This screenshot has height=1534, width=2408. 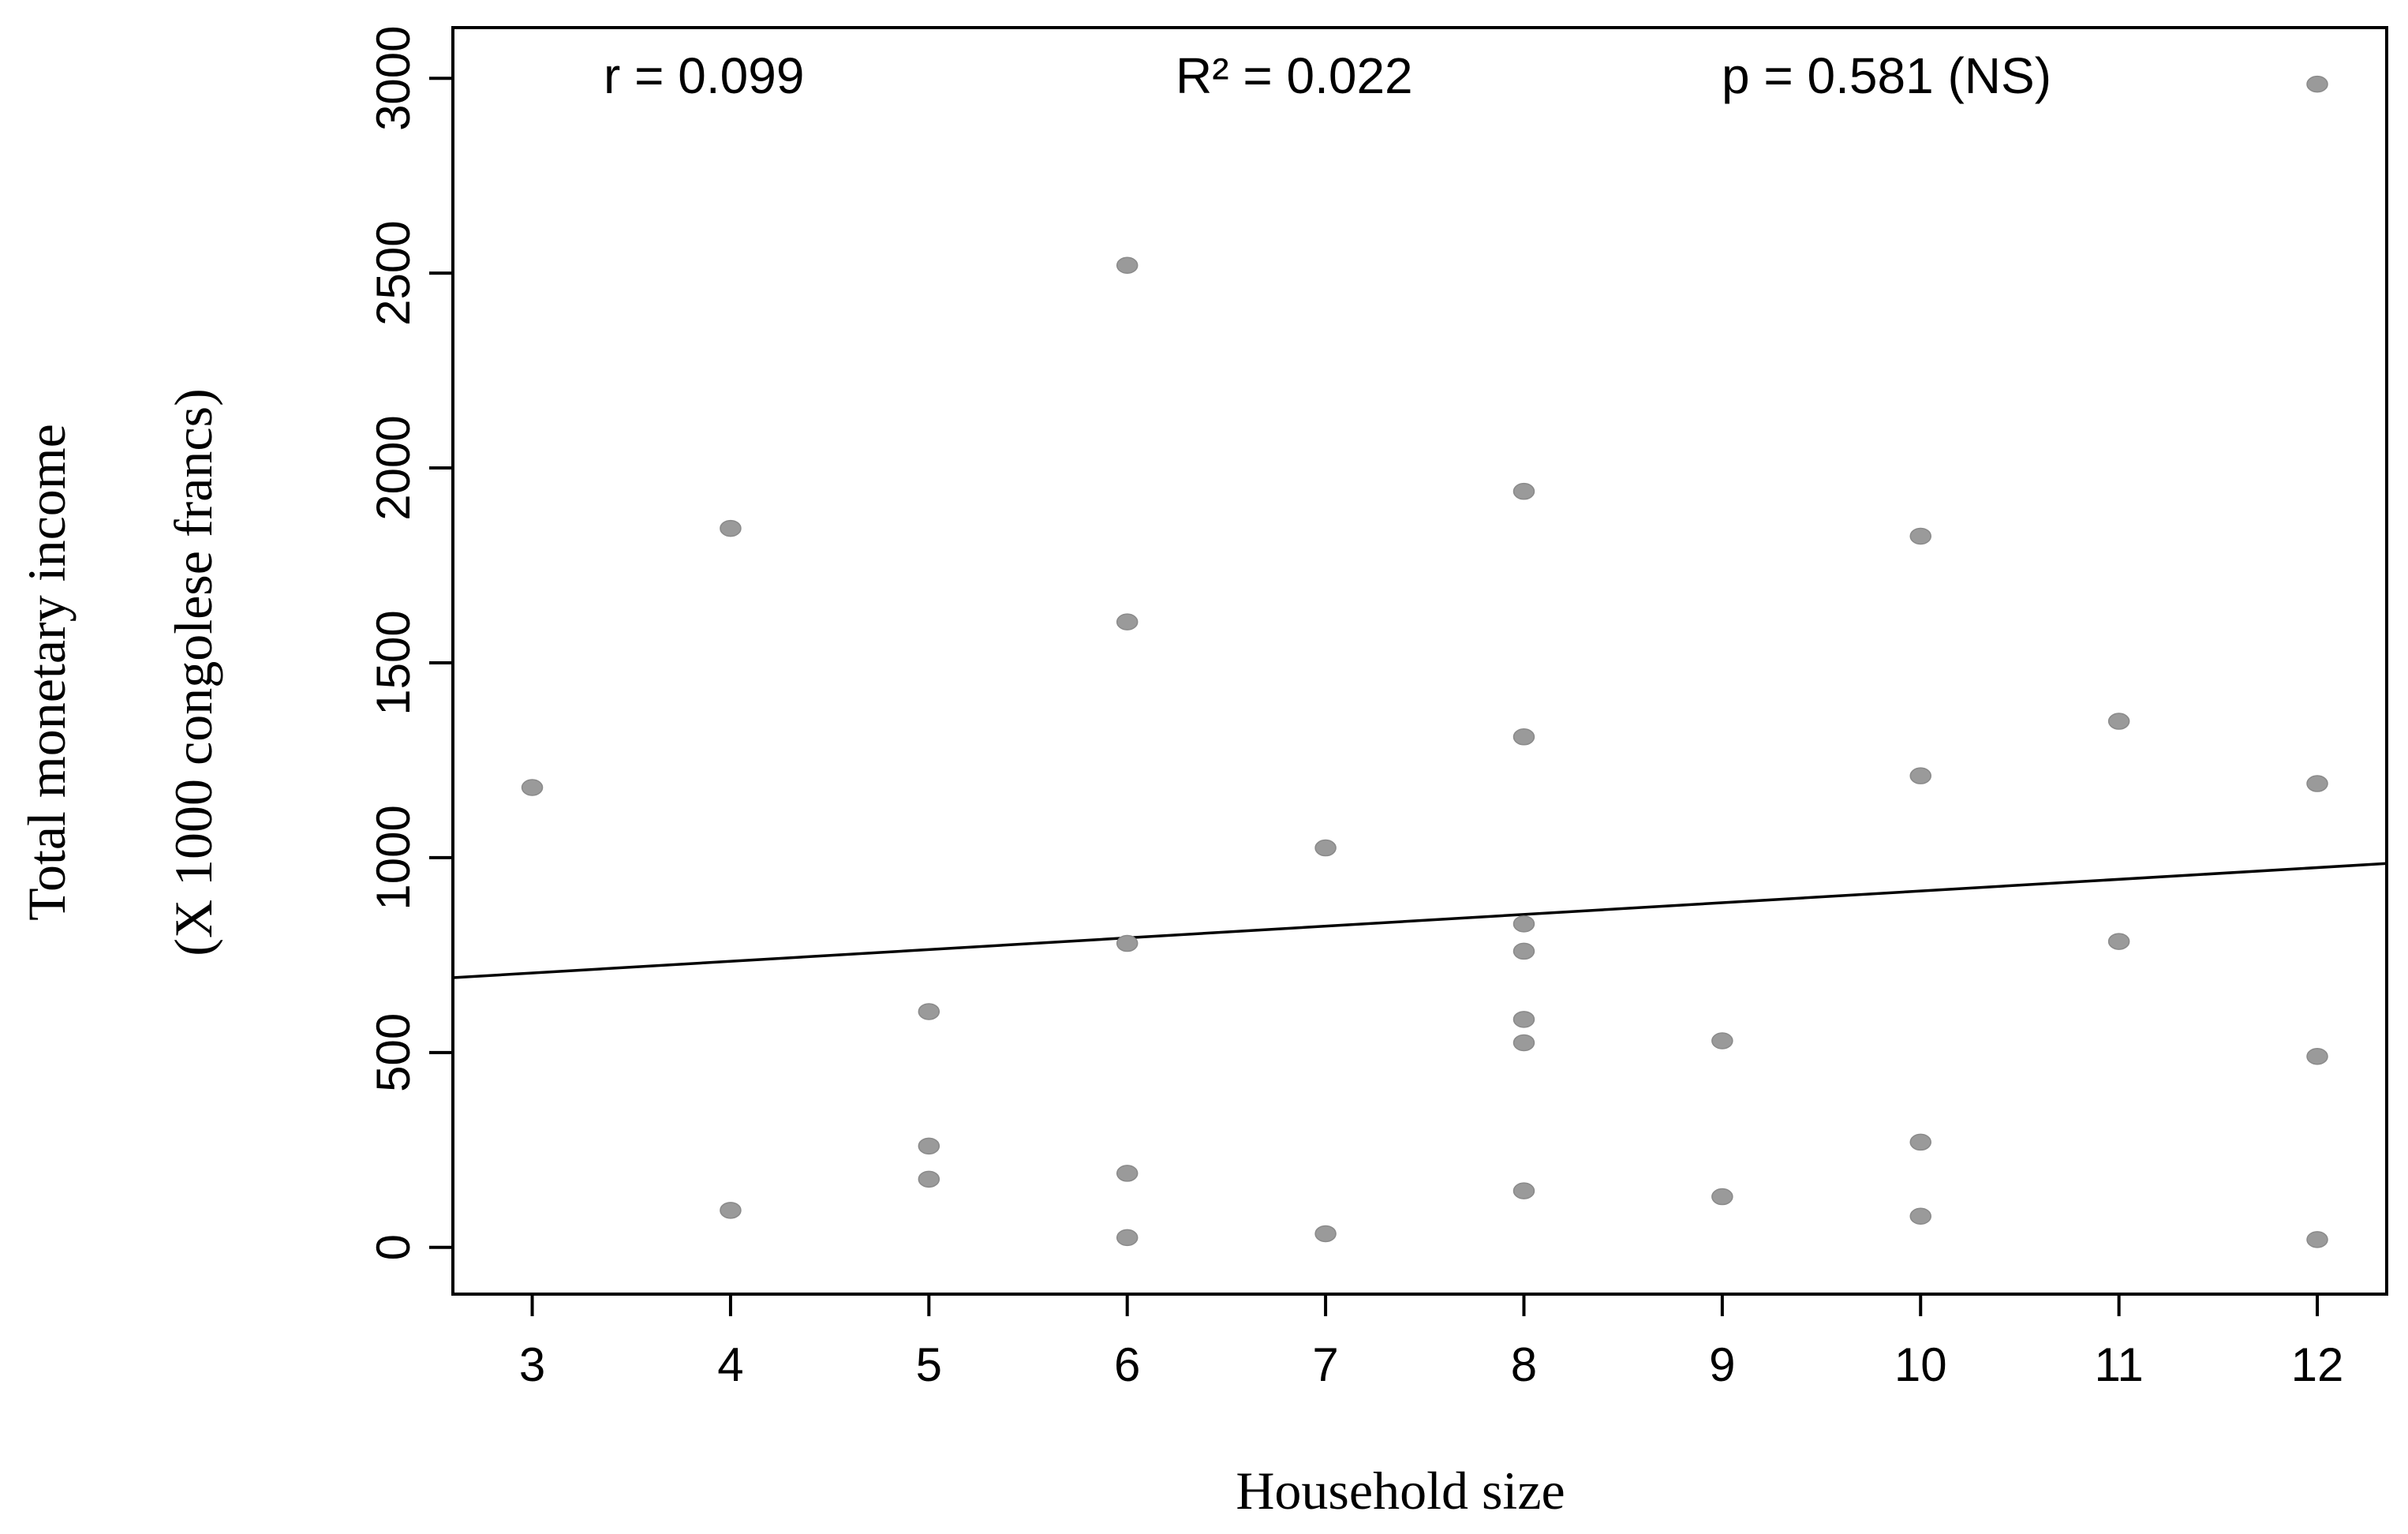 I want to click on statistics-annotations: r = 0.099 R² = 0.022 p = 0.581 (NS), so click(x=1327, y=75).